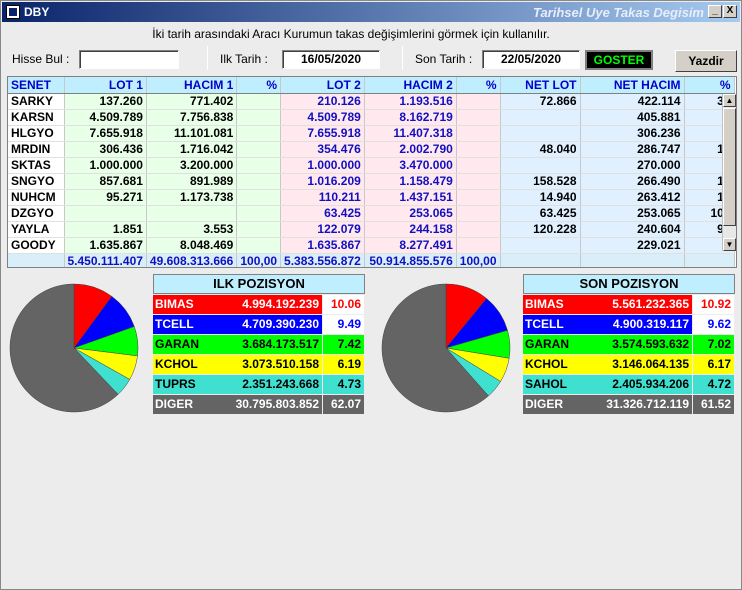 The image size is (742, 590). I want to click on position-percent: 7.42, so click(343, 344).